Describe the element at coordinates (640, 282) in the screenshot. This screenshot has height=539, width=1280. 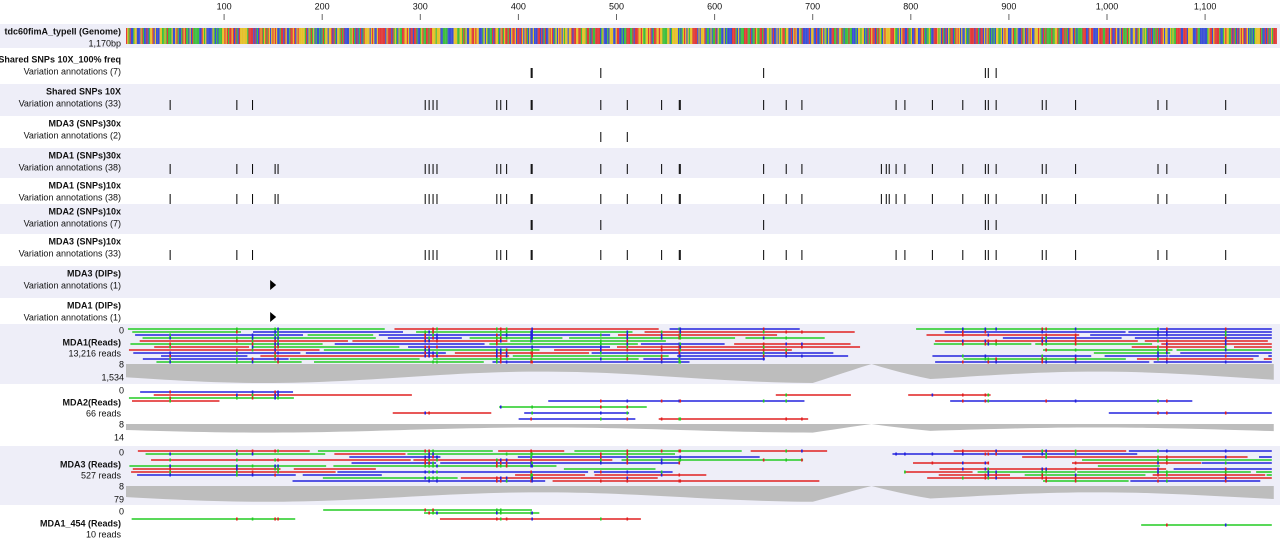
I see `track-bg` at that location.